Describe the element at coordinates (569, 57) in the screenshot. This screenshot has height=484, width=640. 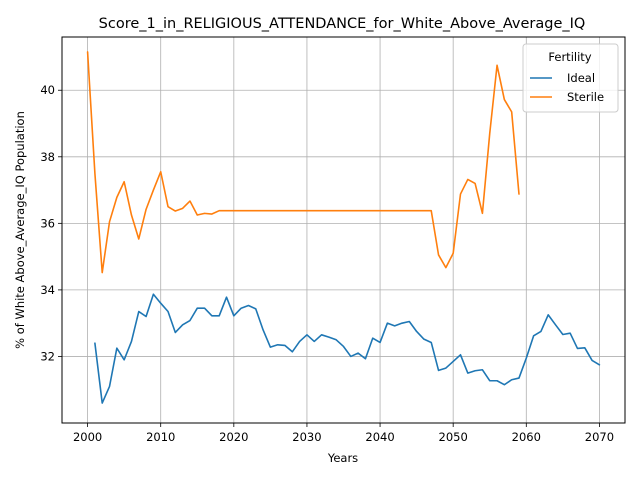
I see `legend-title: Fertility` at that location.